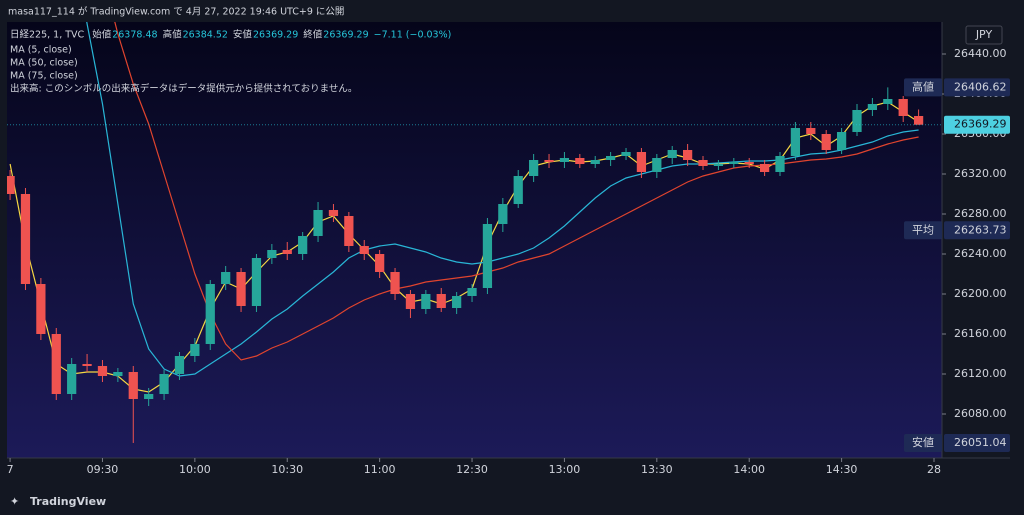  I want to click on price-marker-label: 安値, so click(923, 442).